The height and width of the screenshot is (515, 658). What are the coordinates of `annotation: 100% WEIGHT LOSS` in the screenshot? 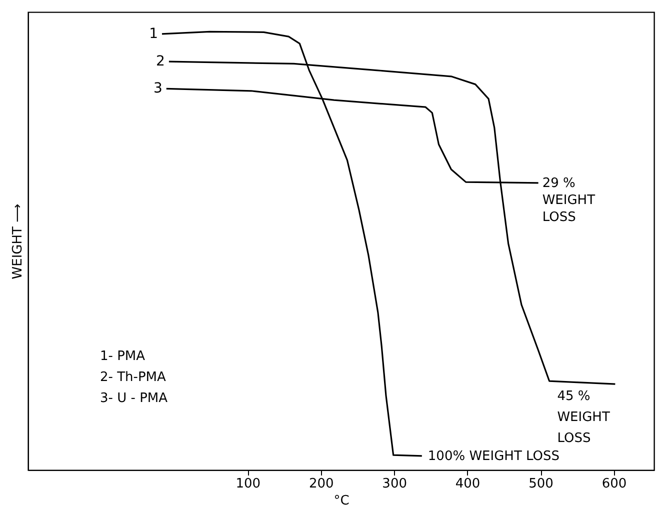 It's located at (494, 456).